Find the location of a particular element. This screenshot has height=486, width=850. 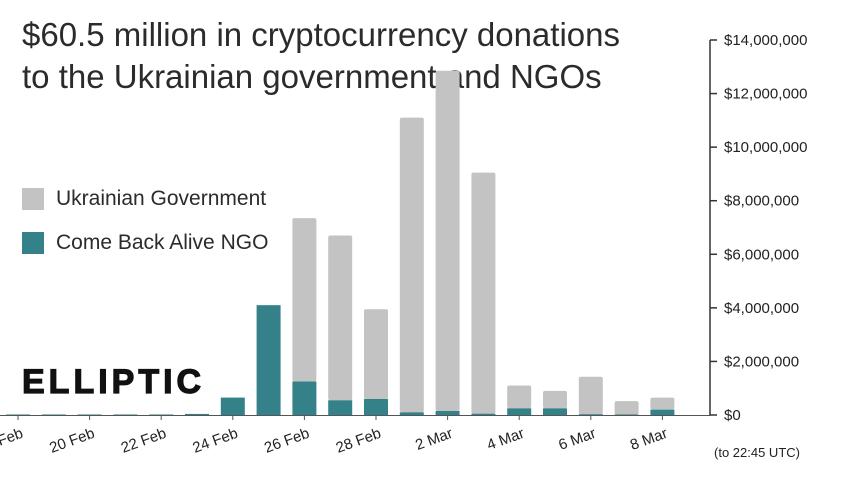

x-tick-label: 22 Feb is located at coordinates (144, 441).